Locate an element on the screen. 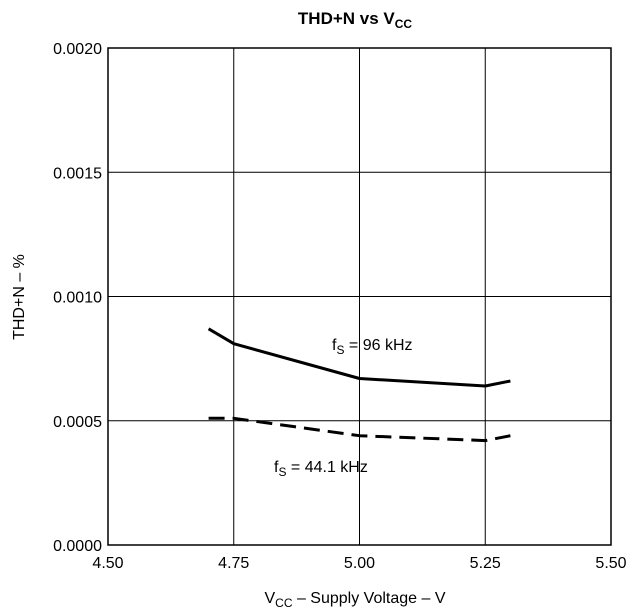 The width and height of the screenshot is (631, 615). x-tick-label: 5.00 is located at coordinates (359, 563).